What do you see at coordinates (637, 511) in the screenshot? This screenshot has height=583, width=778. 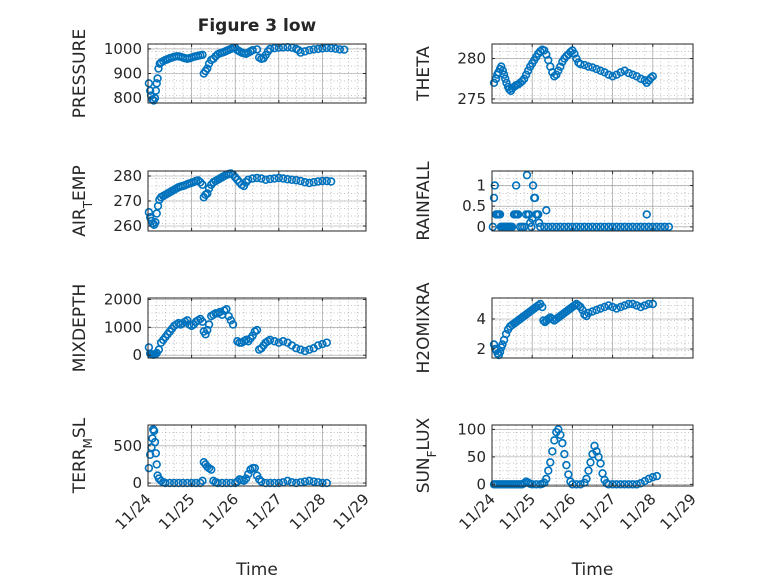 I see `x-tick-label: 11/28` at bounding box center [637, 511].